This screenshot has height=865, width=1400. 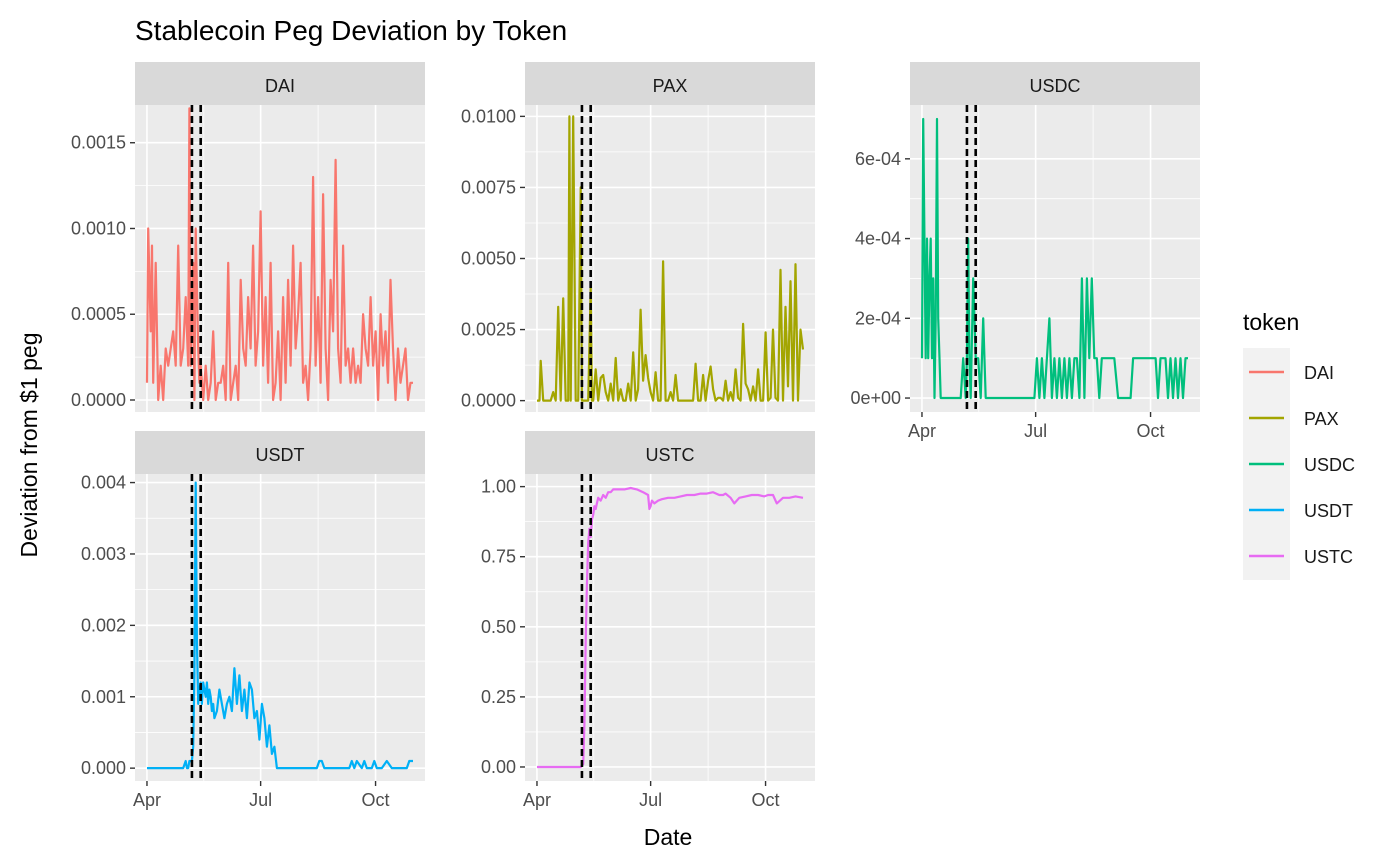 I want to click on y-tick-label: 0.0100, so click(x=488, y=116).